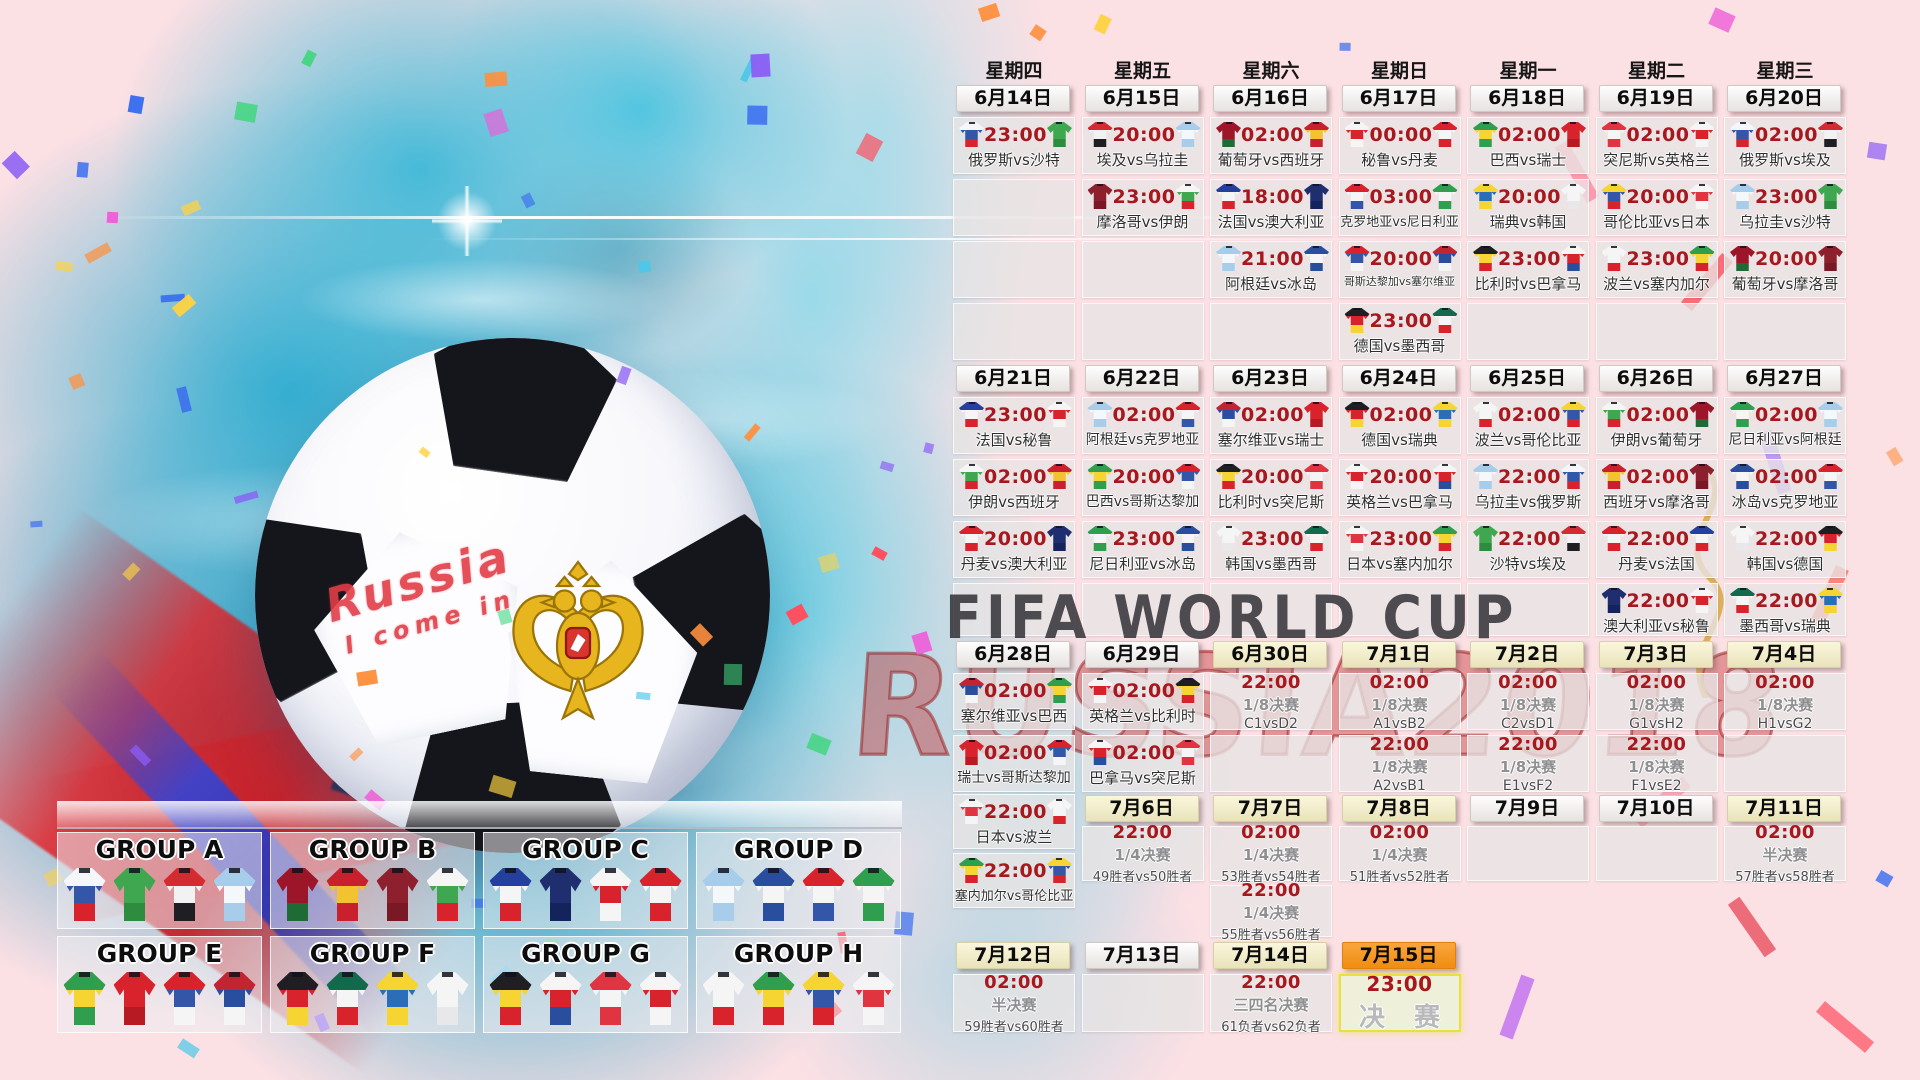 The image size is (1920, 1080). Describe the element at coordinates (798, 849) in the screenshot. I see `group-title: GROUP D` at that location.